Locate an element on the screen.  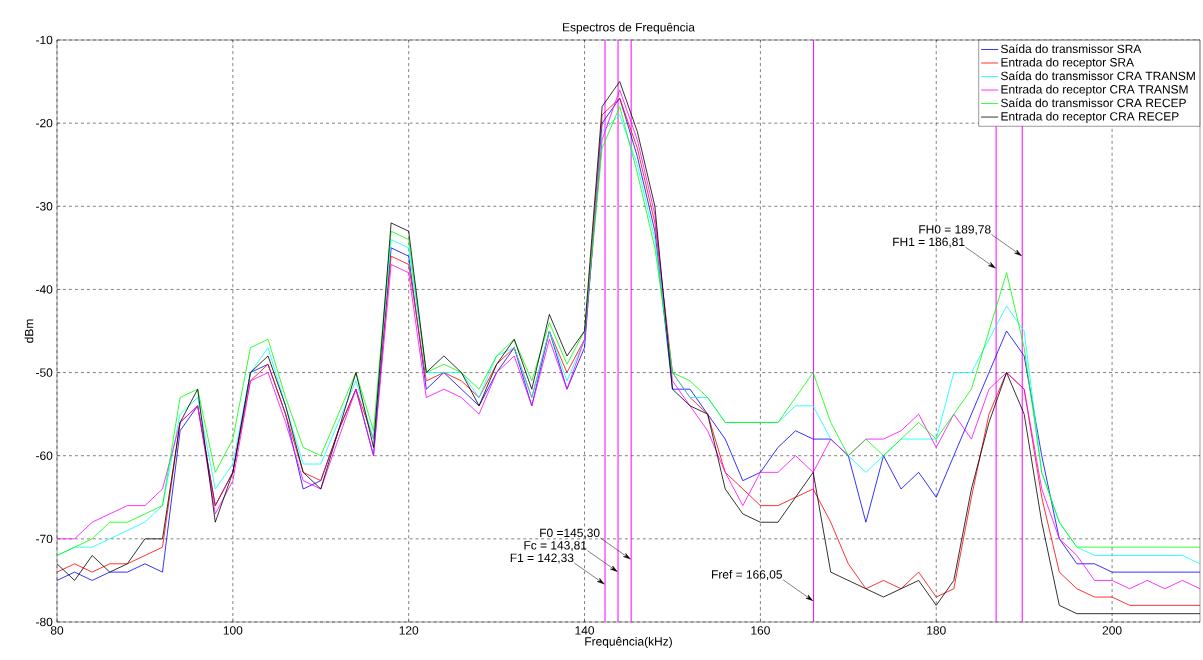
annotation: FH1 = 186,81 is located at coordinates (929, 242).